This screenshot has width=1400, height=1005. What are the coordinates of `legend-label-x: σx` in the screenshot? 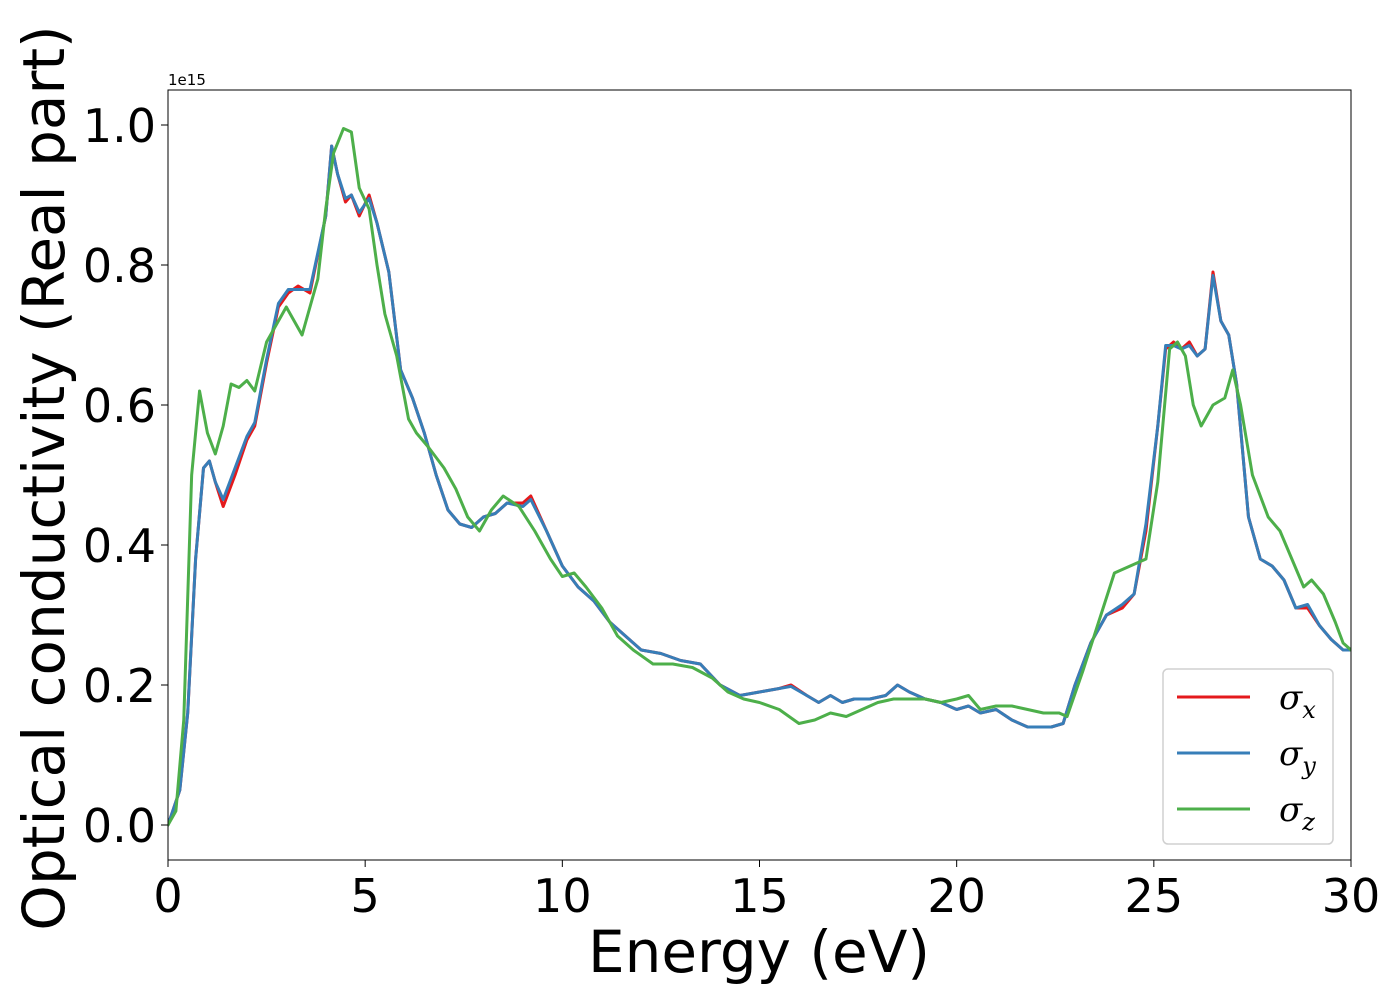 It's located at (1297, 701).